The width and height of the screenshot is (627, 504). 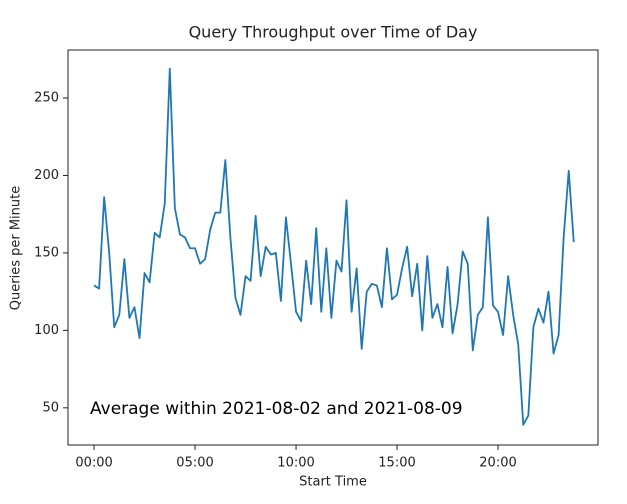 I want to click on y-tick-label: 100, so click(x=46, y=330).